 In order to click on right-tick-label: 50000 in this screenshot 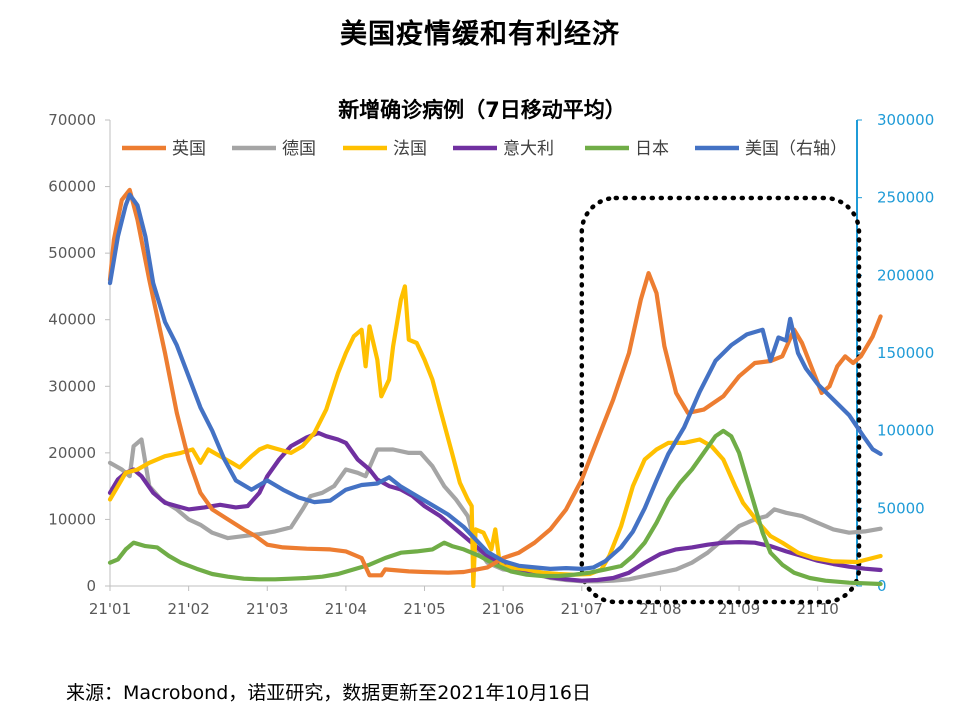, I will do `click(901, 508)`.